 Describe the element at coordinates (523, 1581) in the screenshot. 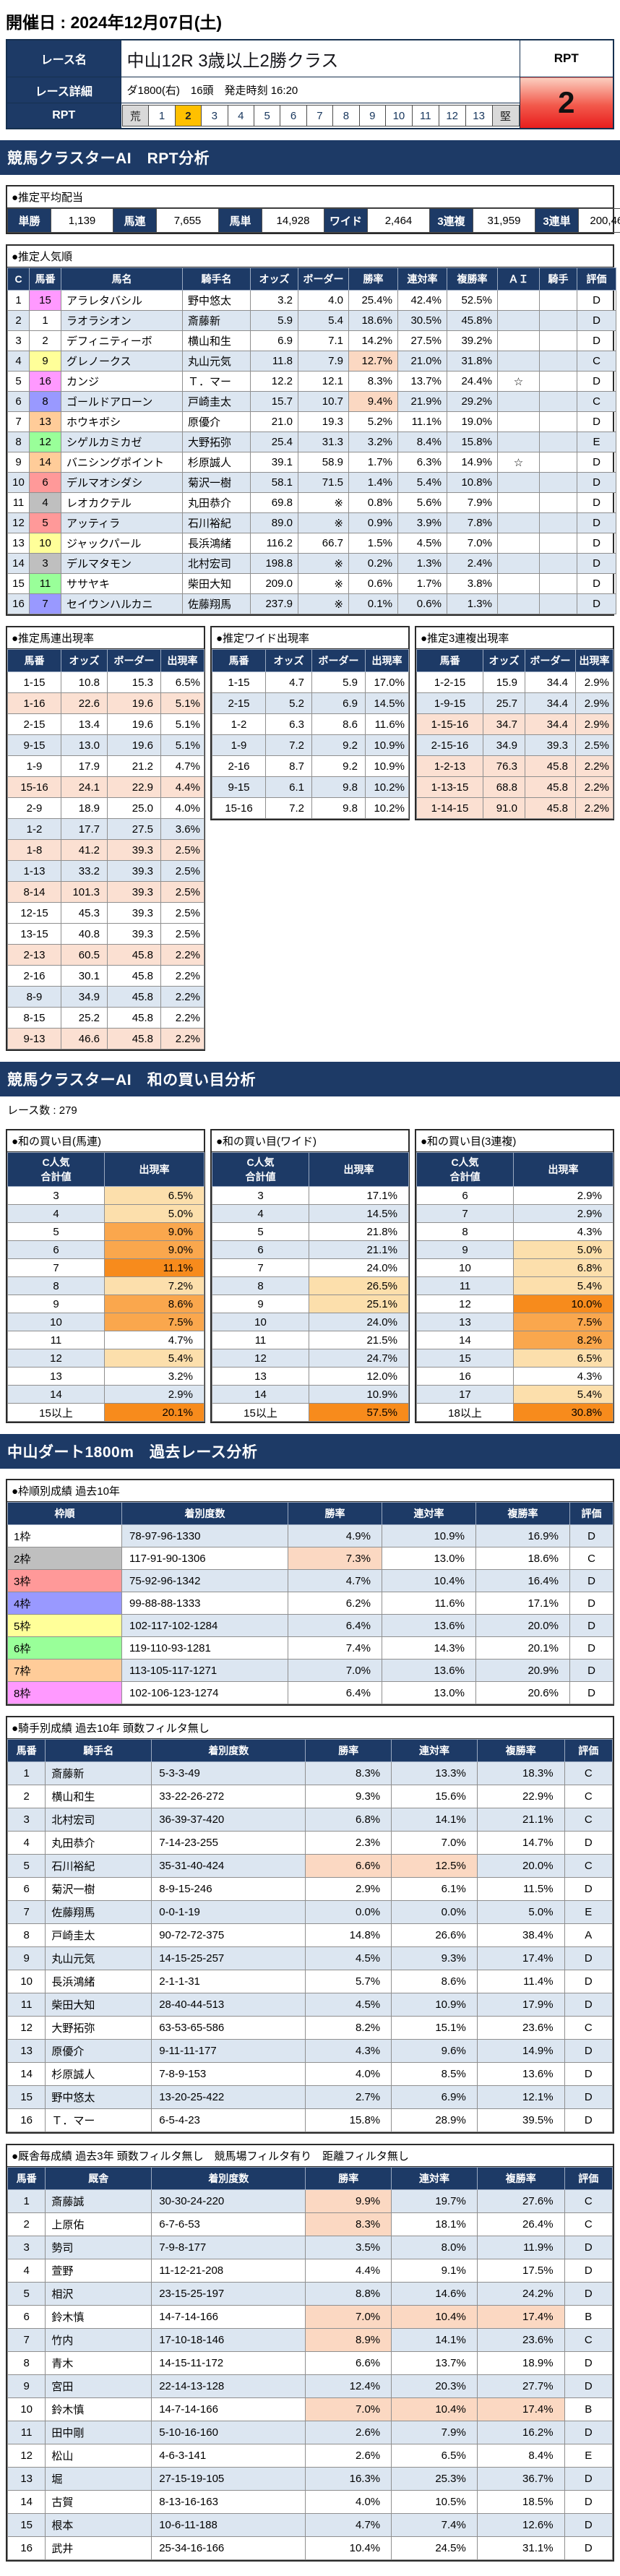

I see `cell: 16.4%` at that location.